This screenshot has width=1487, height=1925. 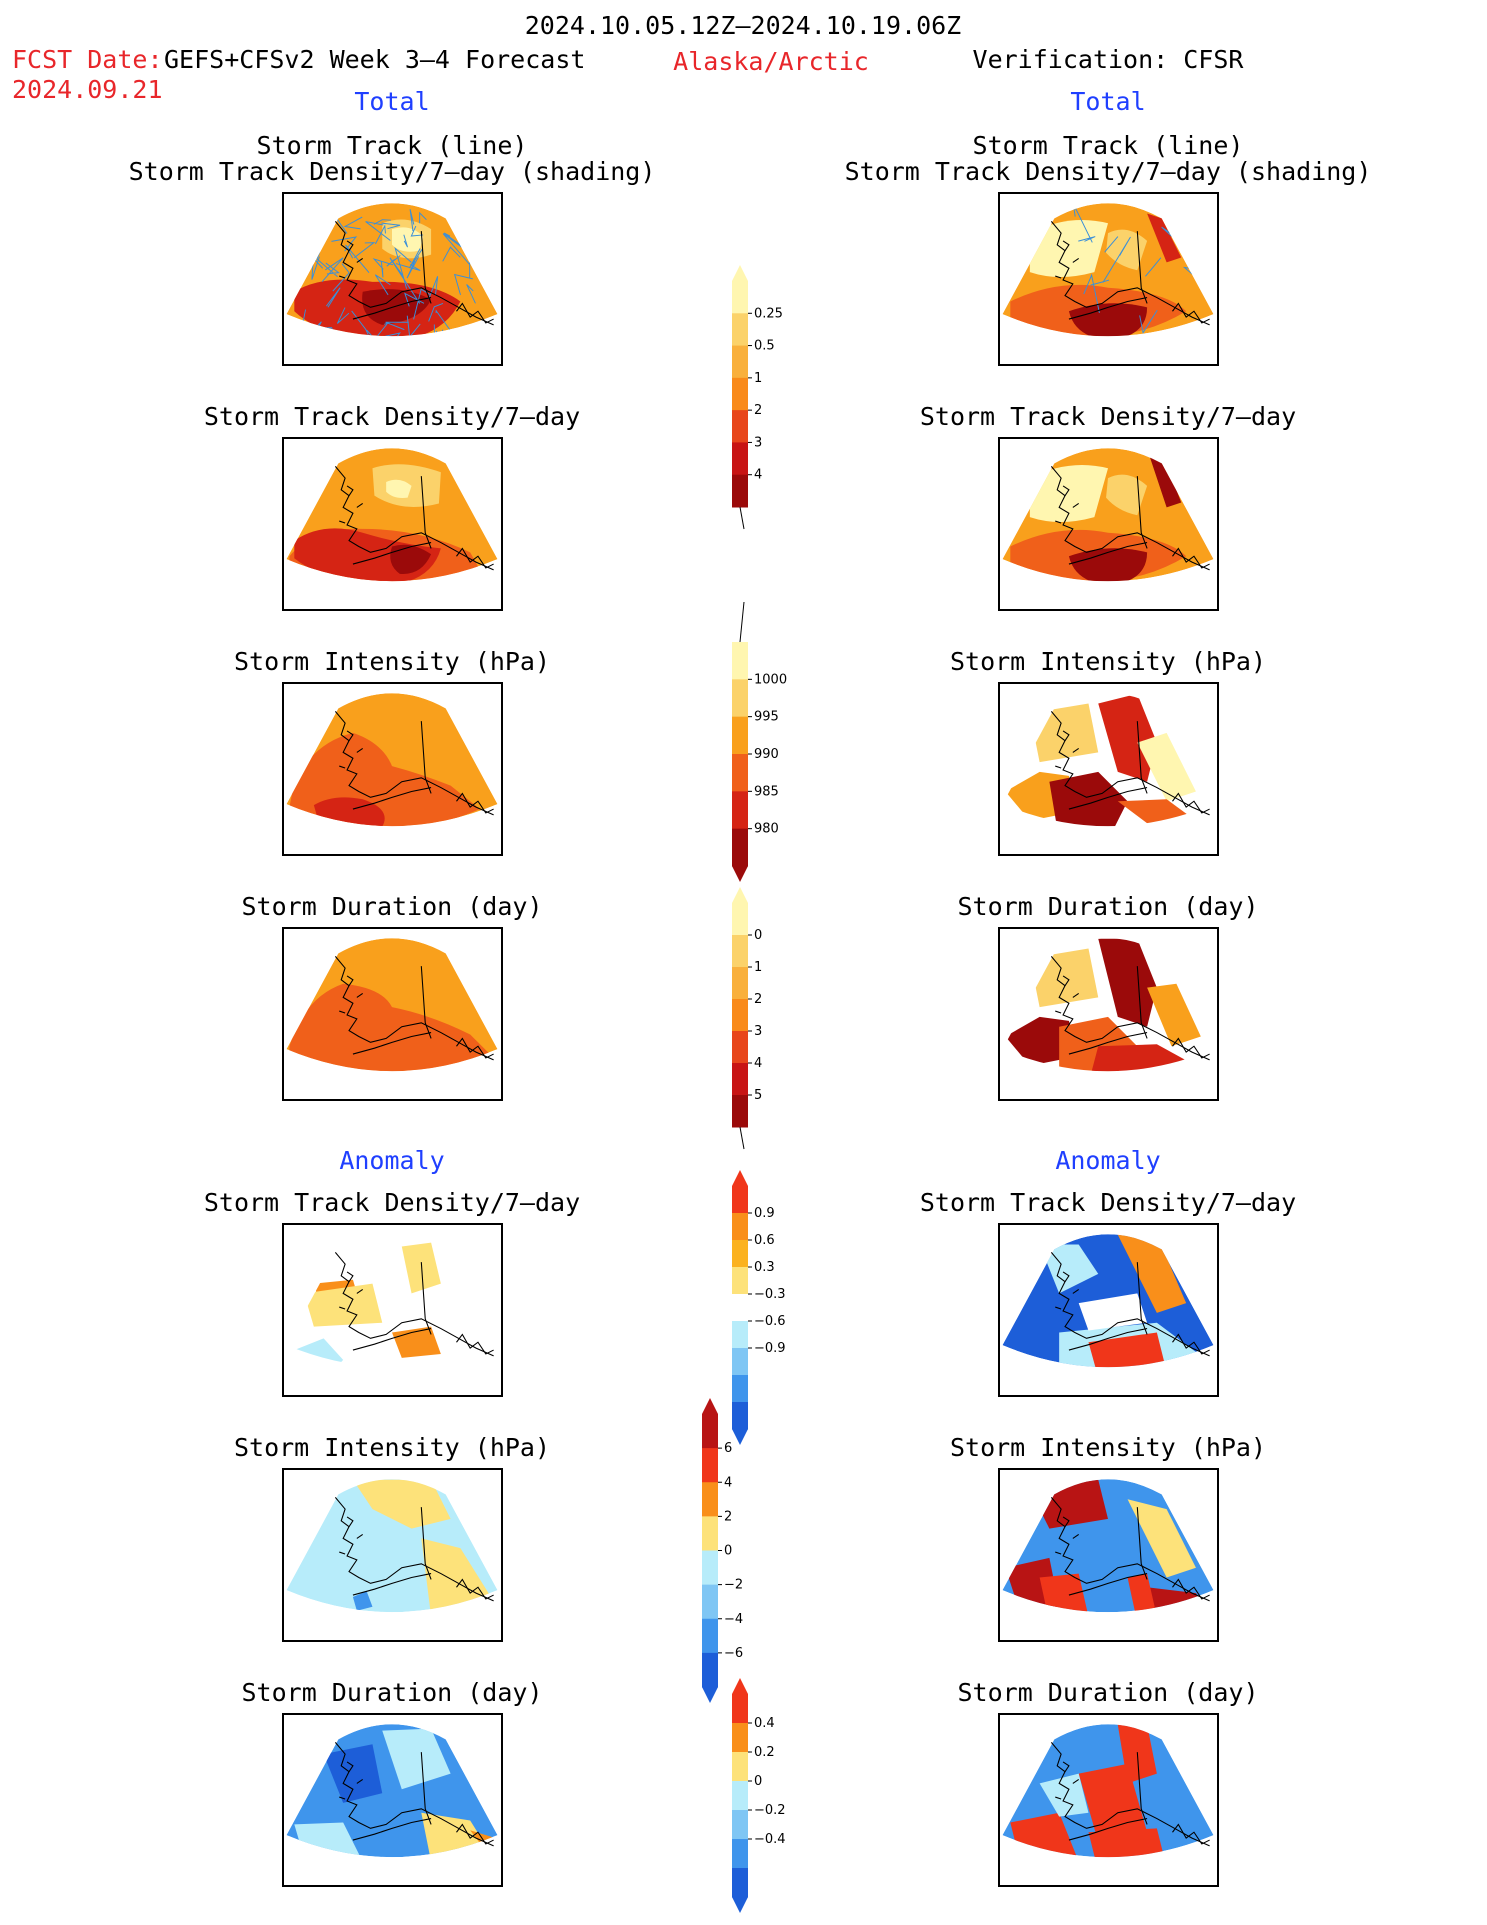 I want to click on title-track-shading-left: Storm Track Density/7–day (shading), so click(x=392, y=171).